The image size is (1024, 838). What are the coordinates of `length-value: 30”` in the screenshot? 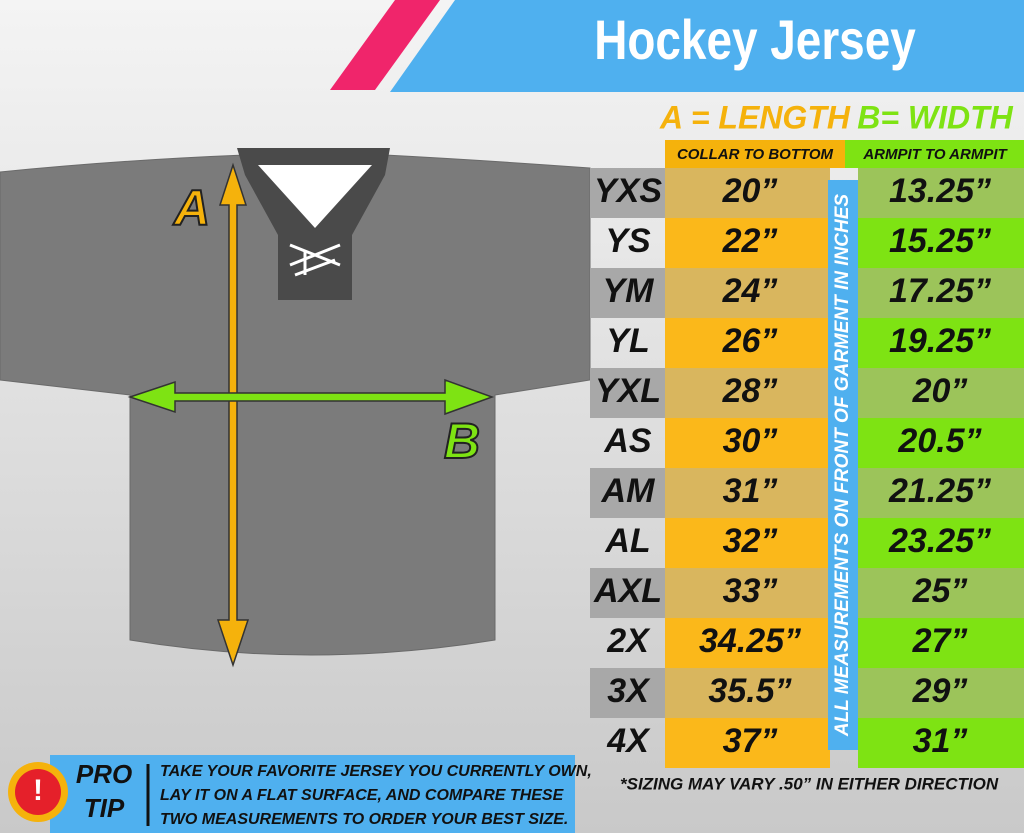 It's located at (750, 441).